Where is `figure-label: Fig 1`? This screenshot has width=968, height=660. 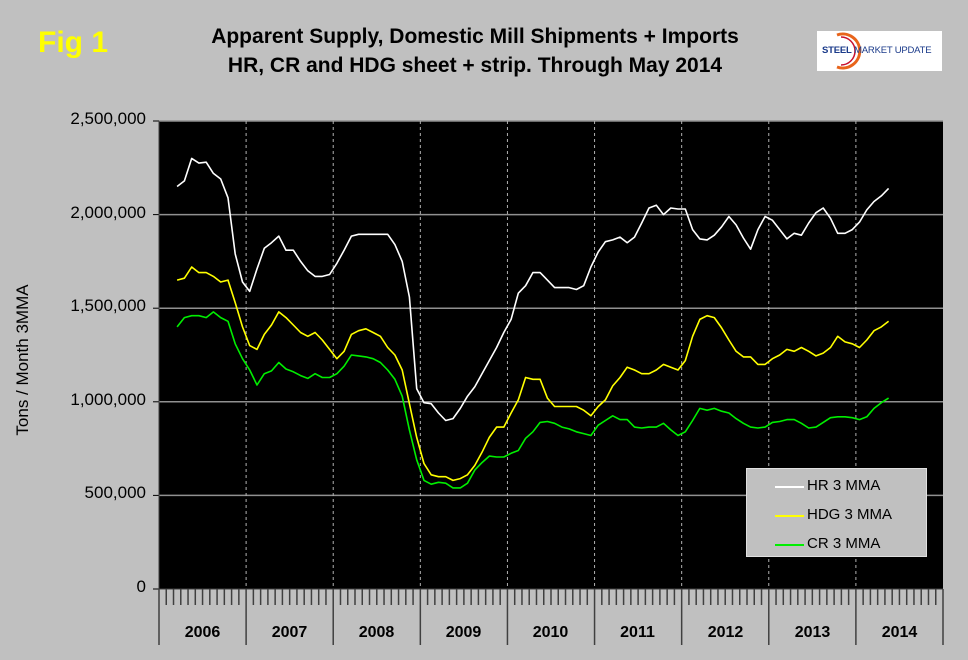 figure-label: Fig 1 is located at coordinates (73, 42).